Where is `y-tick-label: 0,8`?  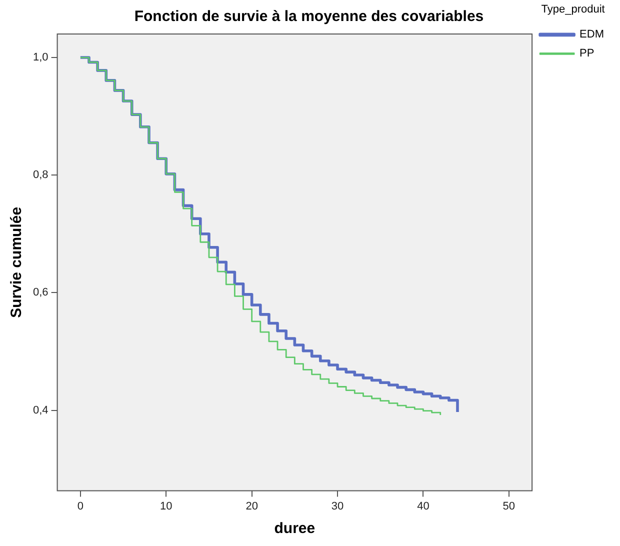 y-tick-label: 0,8 is located at coordinates (40, 175).